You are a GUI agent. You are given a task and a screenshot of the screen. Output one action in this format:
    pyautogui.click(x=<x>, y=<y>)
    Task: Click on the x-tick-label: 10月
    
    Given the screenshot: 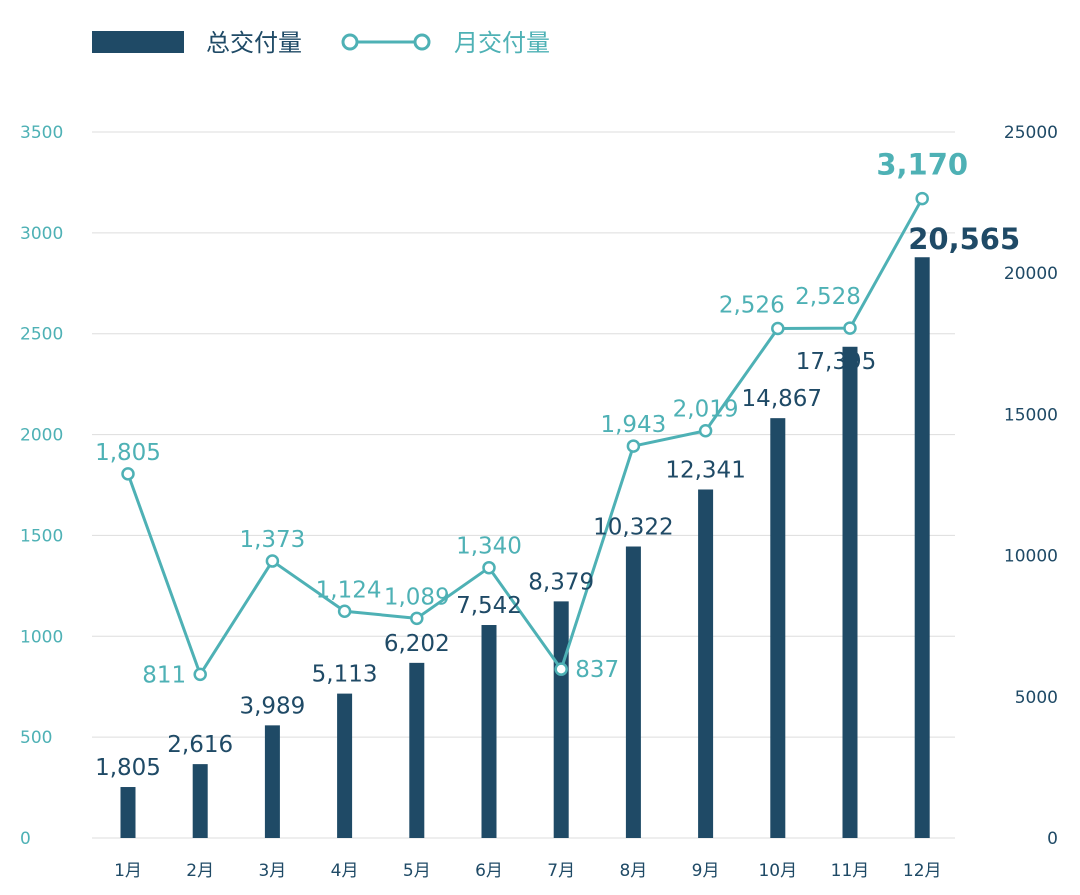 What is the action you would take?
    pyautogui.click(x=777, y=871)
    